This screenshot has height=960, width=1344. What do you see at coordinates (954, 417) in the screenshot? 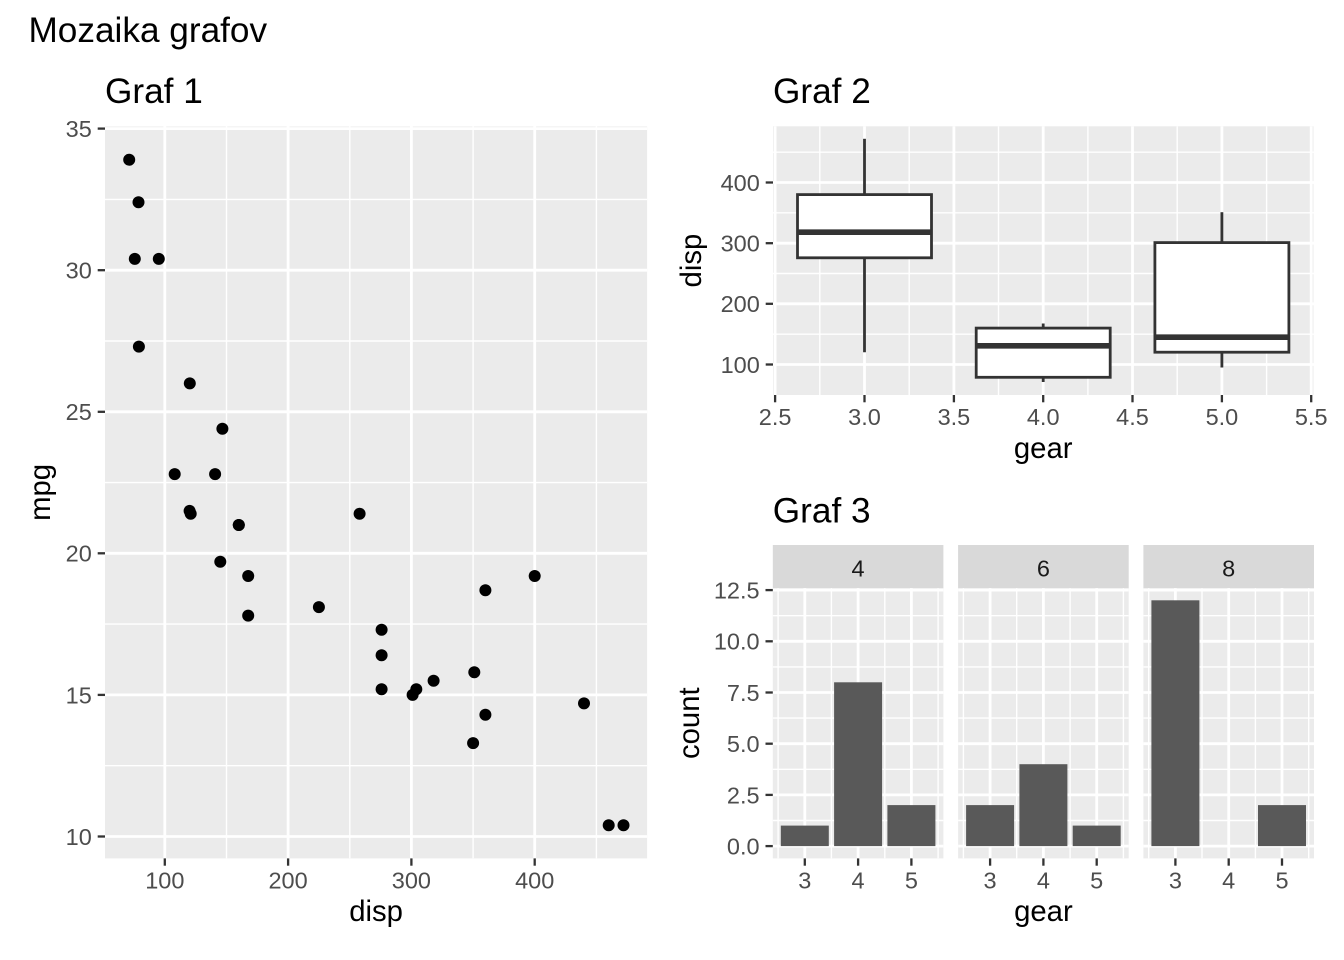
I see `svg-text: 3.5` at bounding box center [954, 417].